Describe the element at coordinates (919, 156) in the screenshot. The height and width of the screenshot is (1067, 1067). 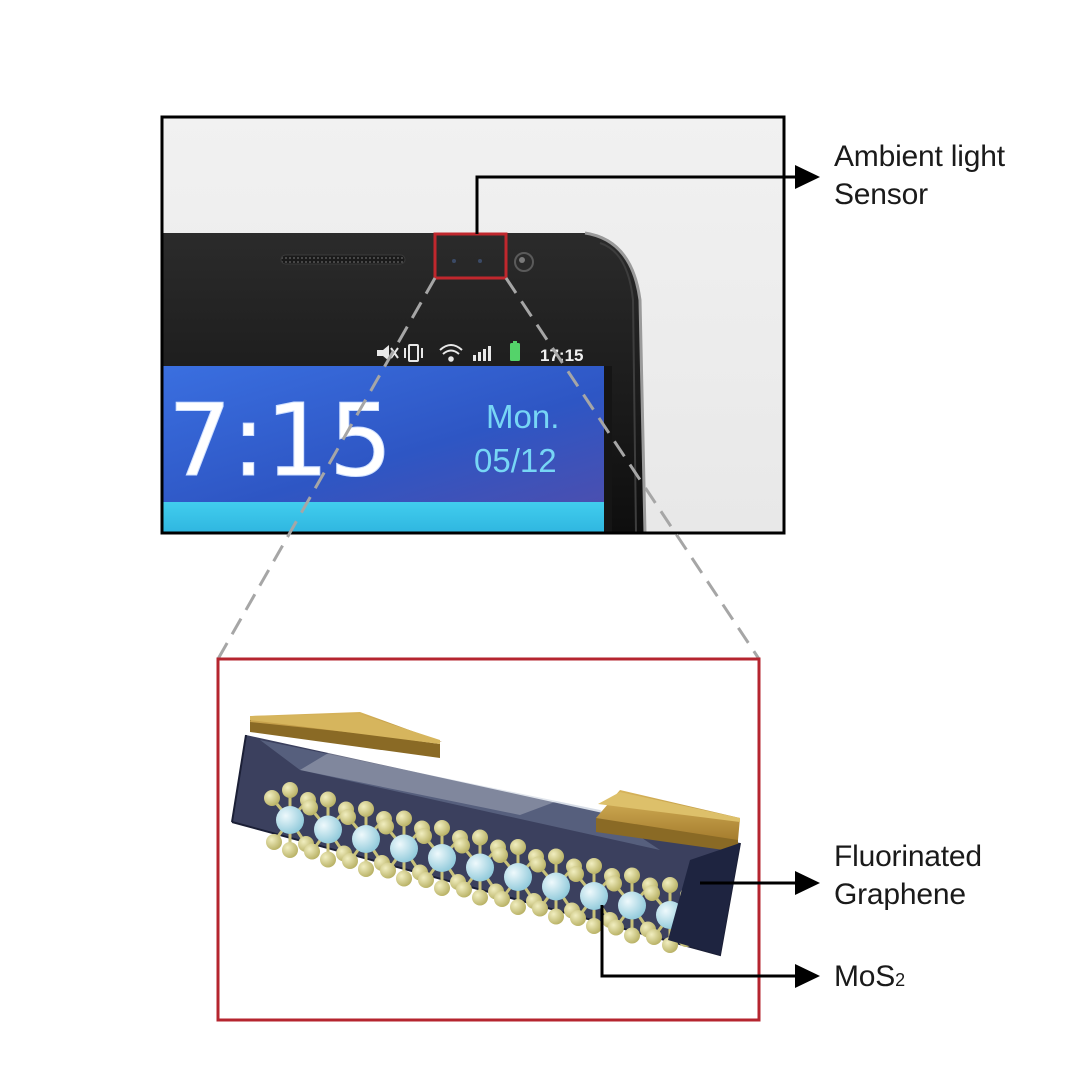
I see `ambient-light-label-line1: Ambient light` at that location.